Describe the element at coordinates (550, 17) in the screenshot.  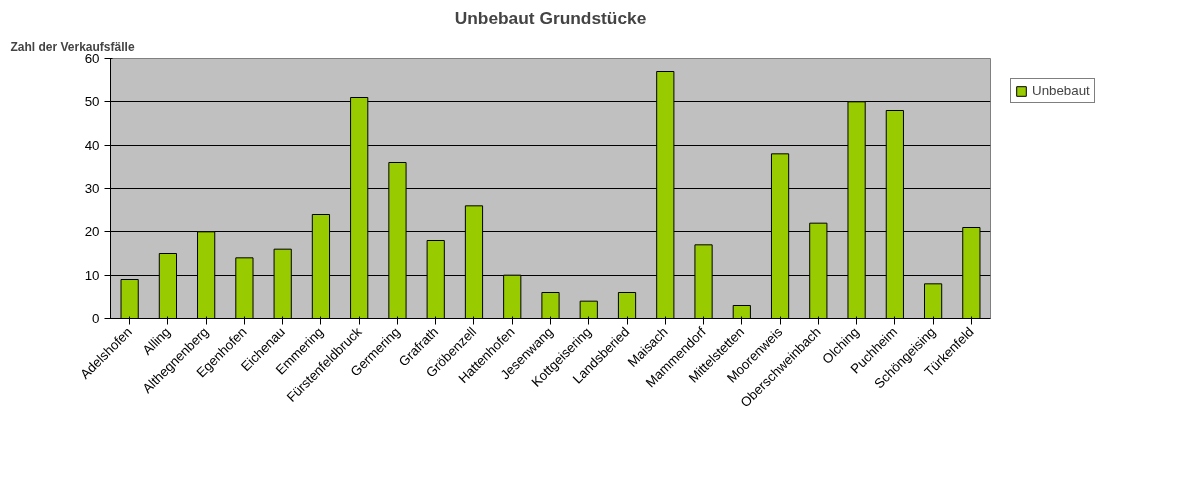
I see `chart-title: Unbebaut Grundstücke` at that location.